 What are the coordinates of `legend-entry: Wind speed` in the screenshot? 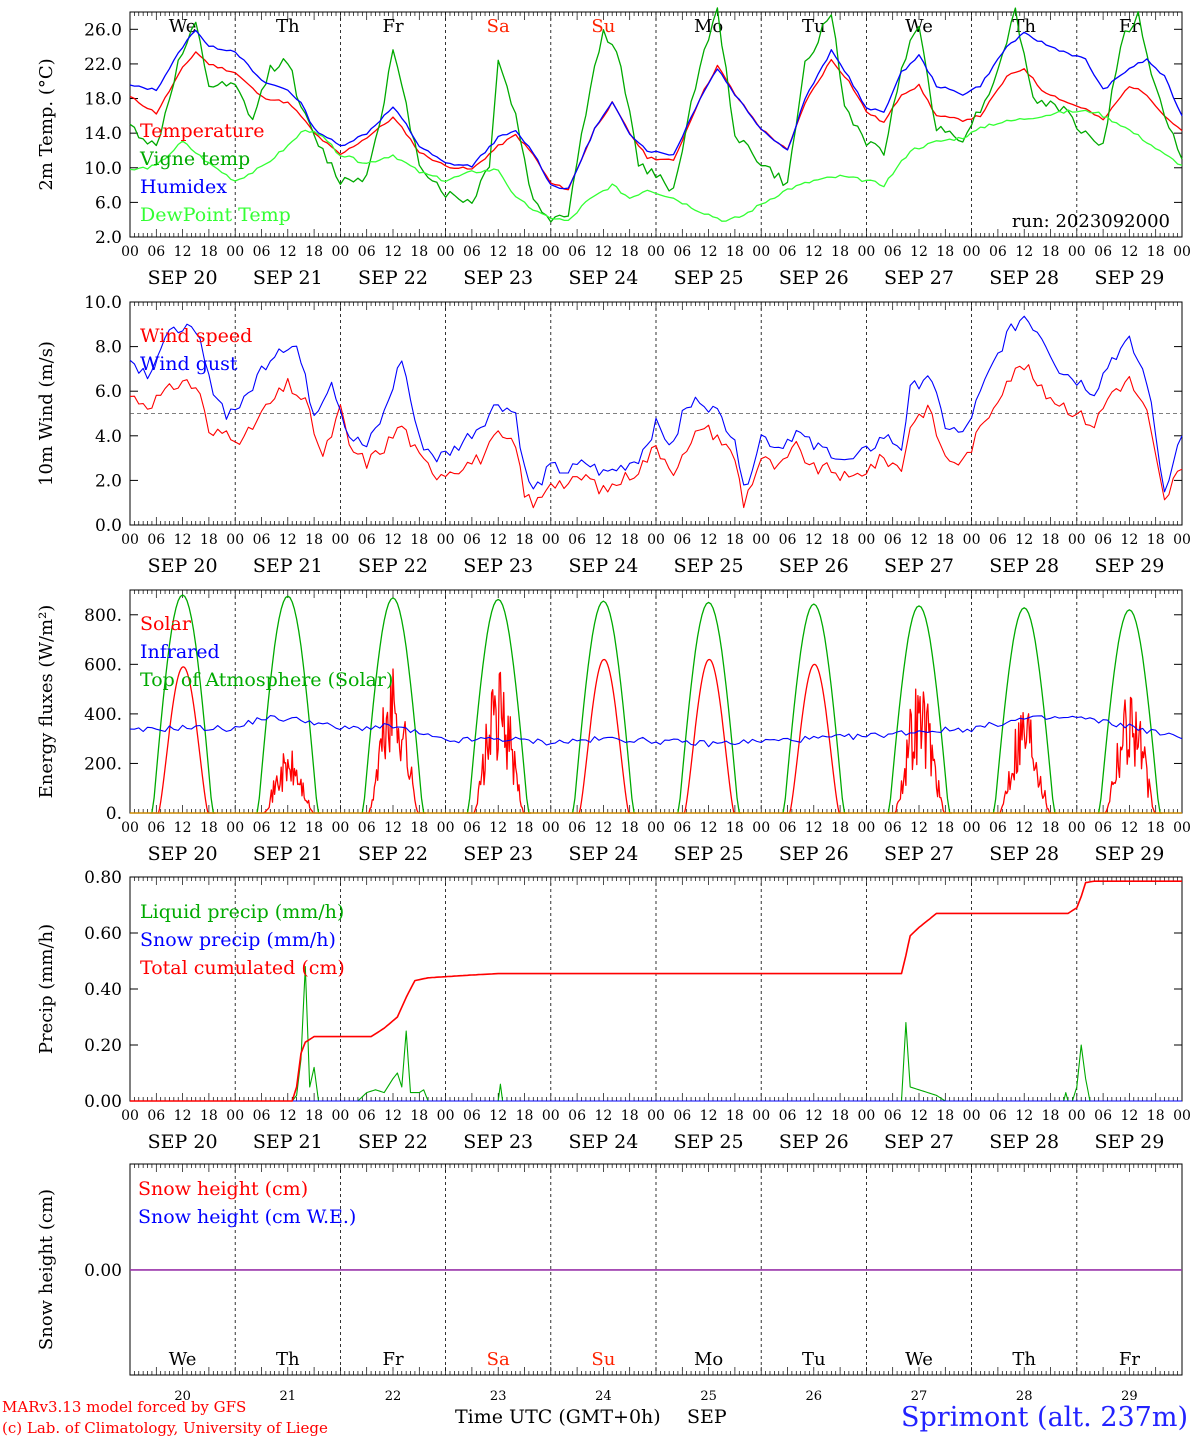 It's located at (196, 336).